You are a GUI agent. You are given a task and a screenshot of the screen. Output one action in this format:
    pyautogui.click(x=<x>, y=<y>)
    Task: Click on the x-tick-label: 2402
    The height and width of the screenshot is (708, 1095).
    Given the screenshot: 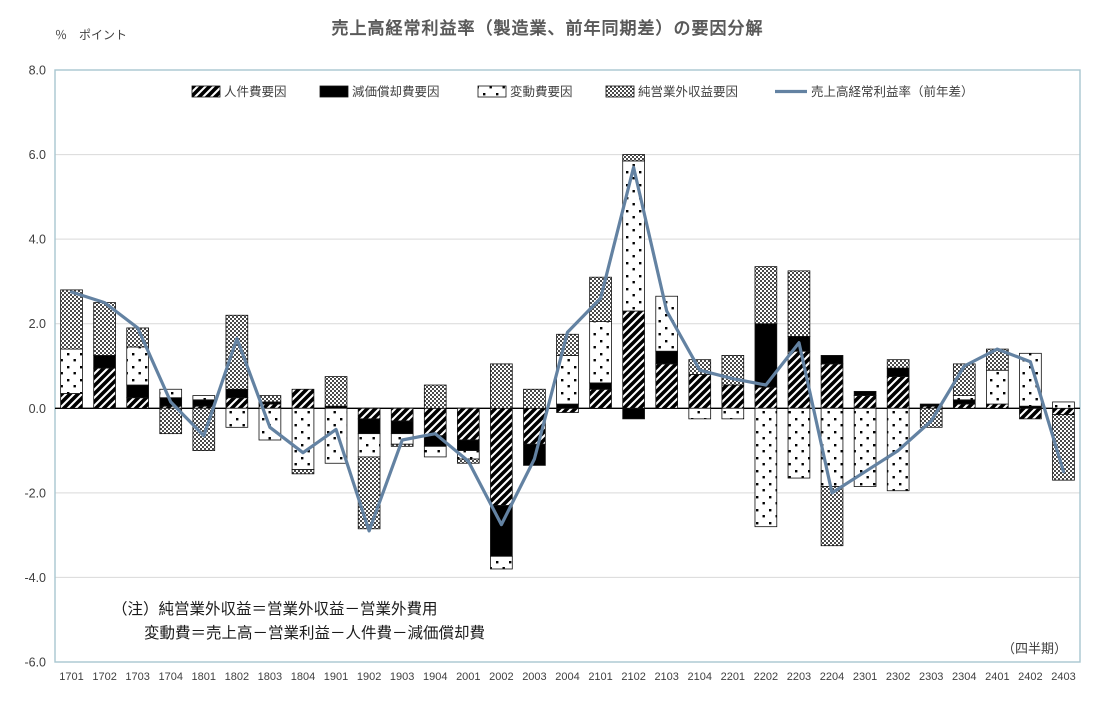 What is the action you would take?
    pyautogui.click(x=1030, y=677)
    